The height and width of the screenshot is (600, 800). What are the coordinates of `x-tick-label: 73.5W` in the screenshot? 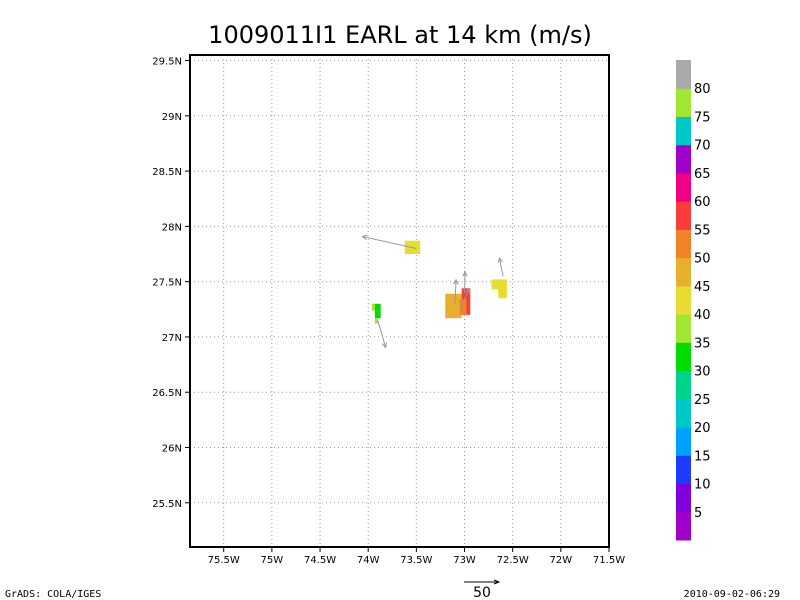 It's located at (416, 560).